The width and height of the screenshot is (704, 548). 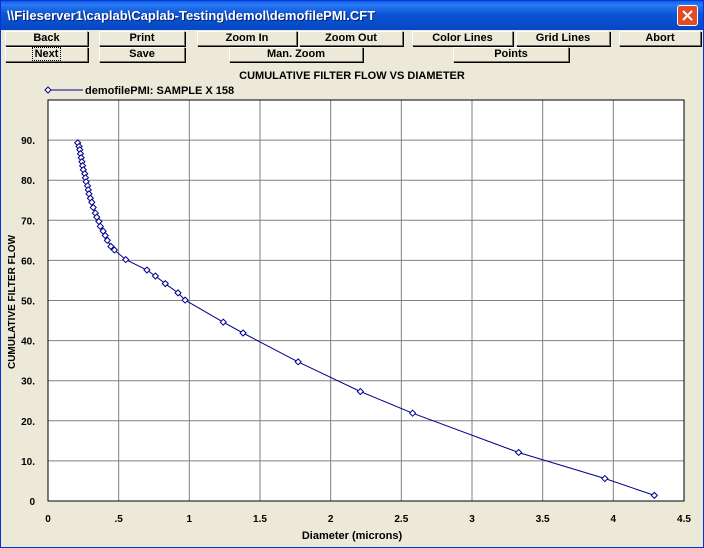 I want to click on x-tick-label: 1.5, so click(x=260, y=519).